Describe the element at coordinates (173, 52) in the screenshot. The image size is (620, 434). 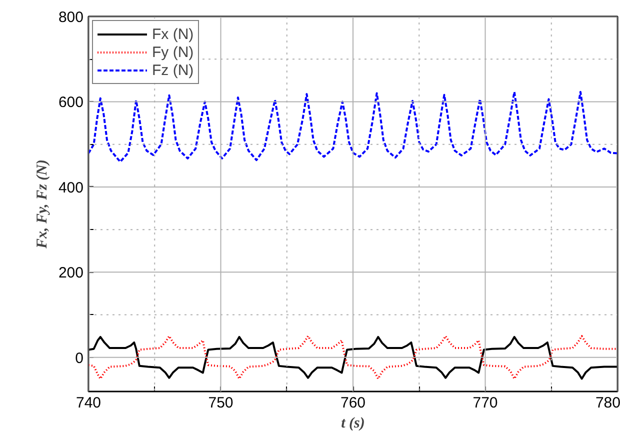
I see `legend-label: Fy (N)` at that location.